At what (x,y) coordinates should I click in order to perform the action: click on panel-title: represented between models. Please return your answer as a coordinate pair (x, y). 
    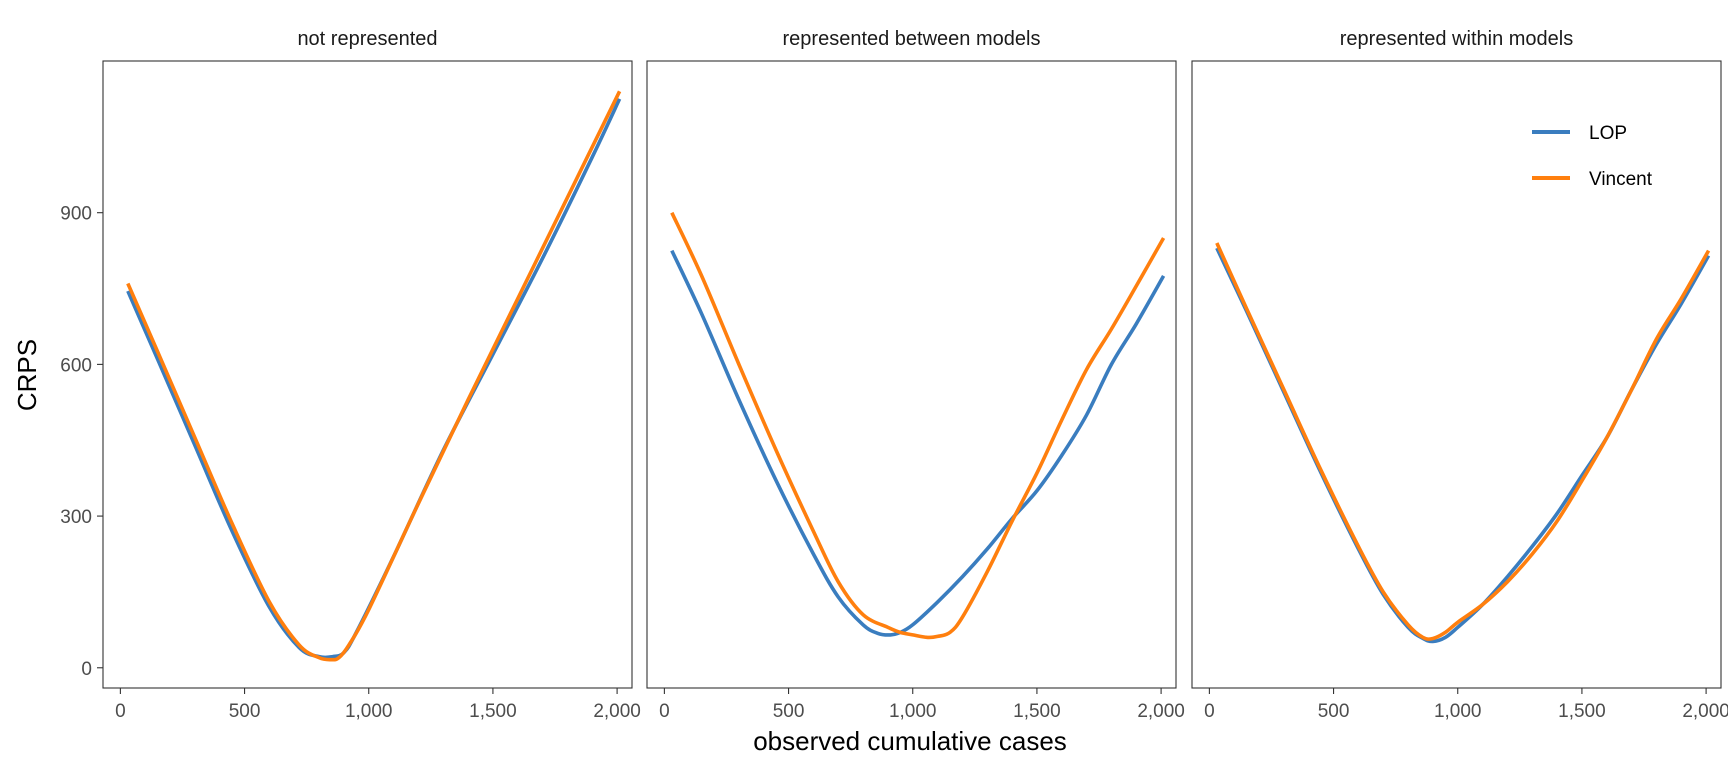
    Looking at the image, I should click on (912, 39).